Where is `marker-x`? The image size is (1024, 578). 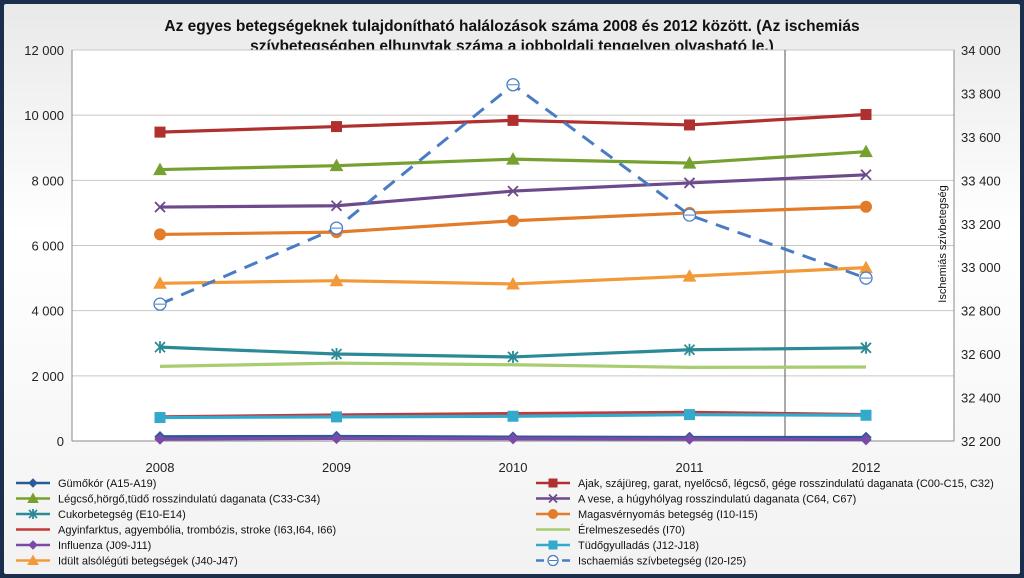 marker-x is located at coordinates (553, 498).